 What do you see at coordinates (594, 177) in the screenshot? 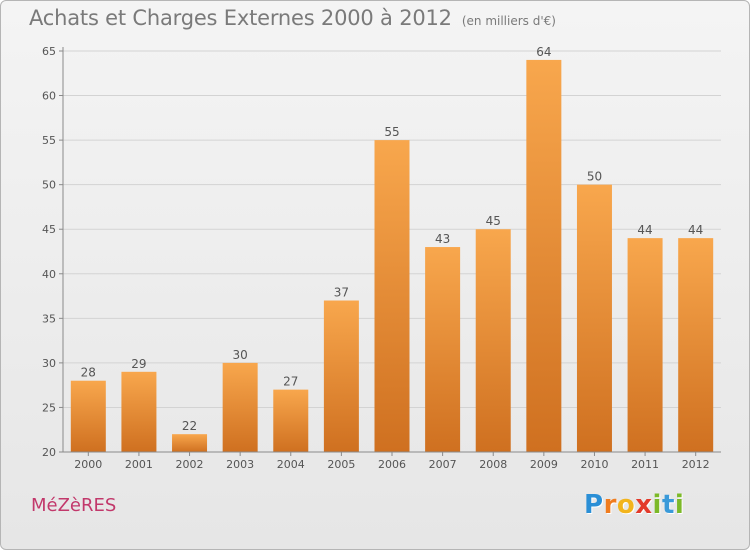
I see `data-label: 50` at bounding box center [594, 177].